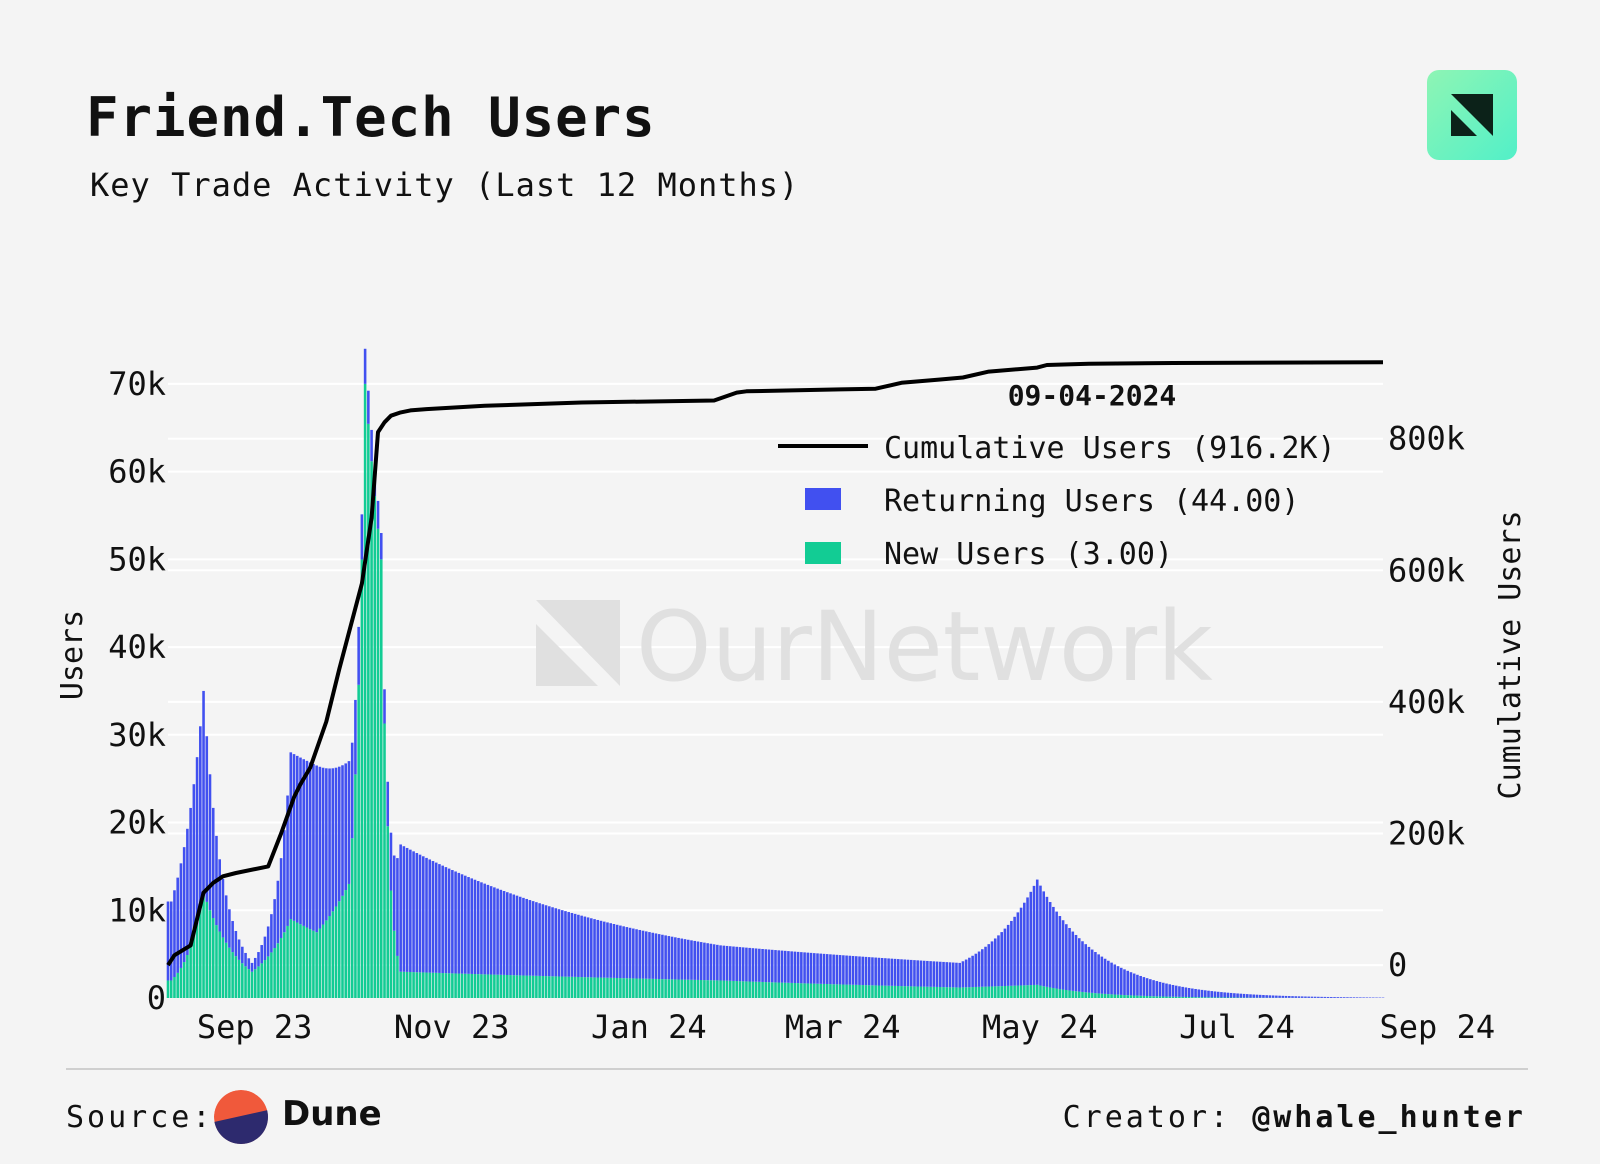 The height and width of the screenshot is (1164, 1600). Describe the element at coordinates (1426, 702) in the screenshot. I see `y2-tick-label: 400k` at that location.